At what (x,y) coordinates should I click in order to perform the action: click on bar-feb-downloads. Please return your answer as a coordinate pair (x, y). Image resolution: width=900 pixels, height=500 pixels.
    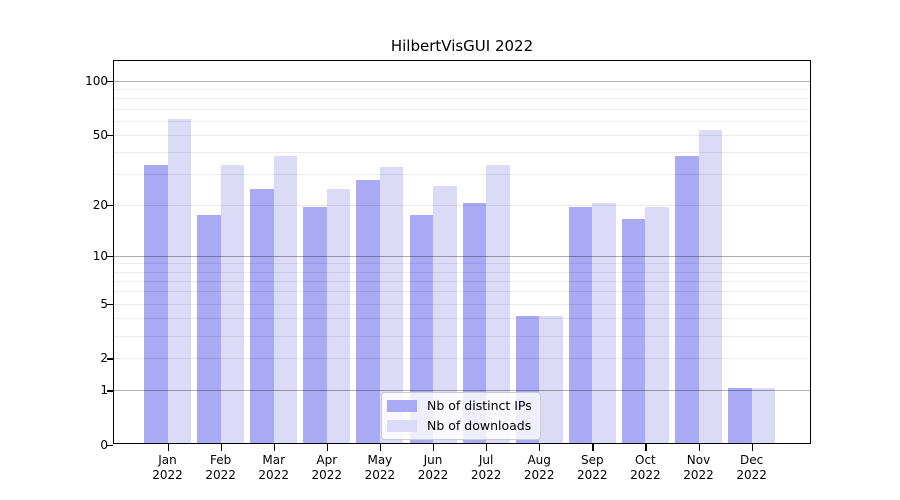
    Looking at the image, I should click on (232, 303).